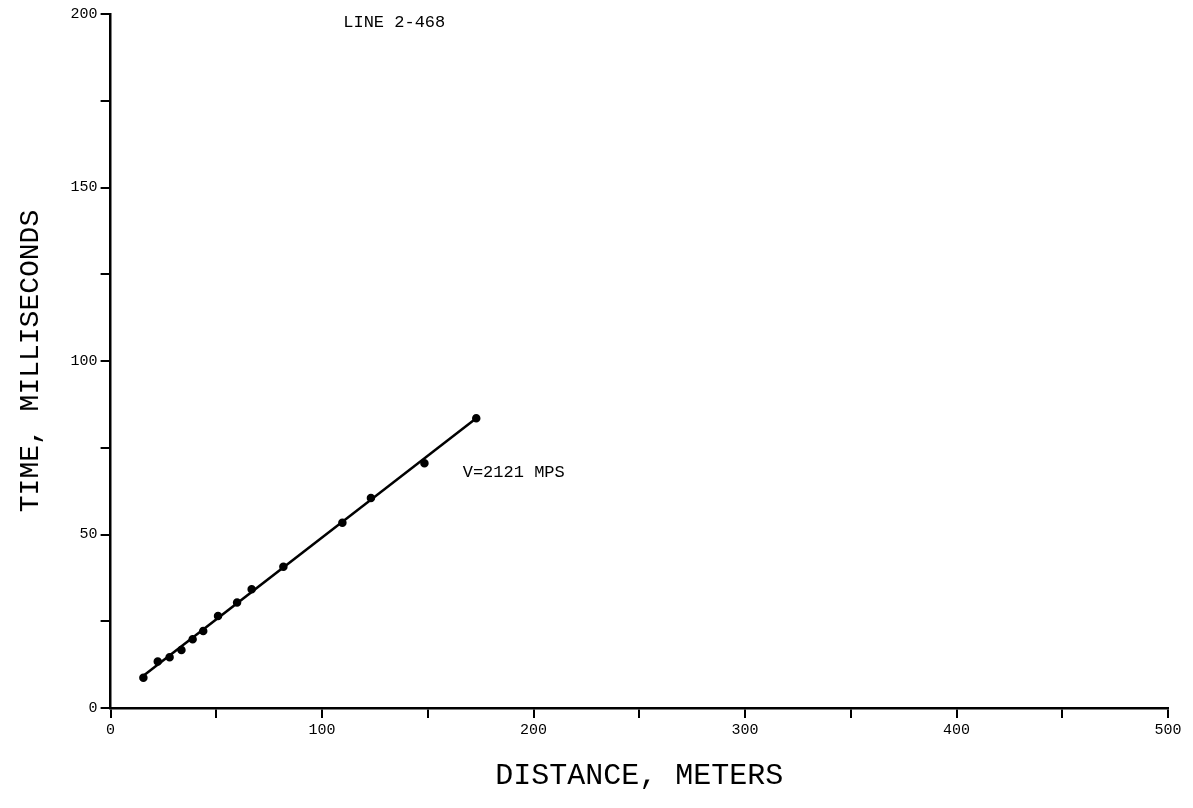  What do you see at coordinates (84, 361) in the screenshot?
I see `y-tick-label: 100` at bounding box center [84, 361].